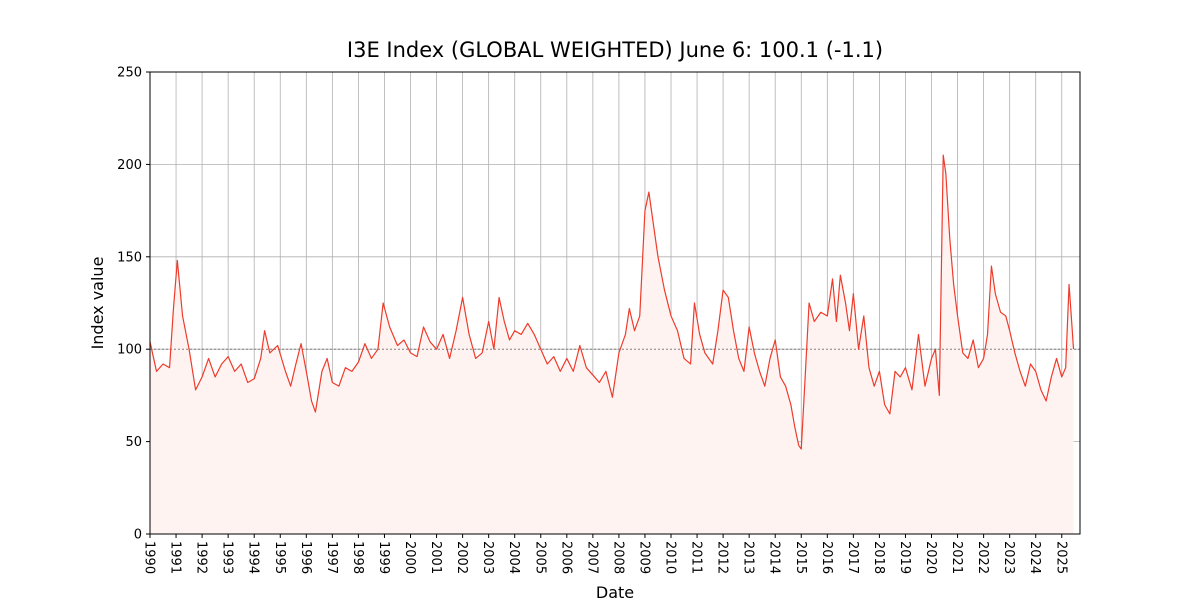 This screenshot has height=600, width=1200. What do you see at coordinates (617, 557) in the screenshot?
I see `x-tick-label: 2008` at bounding box center [617, 557].